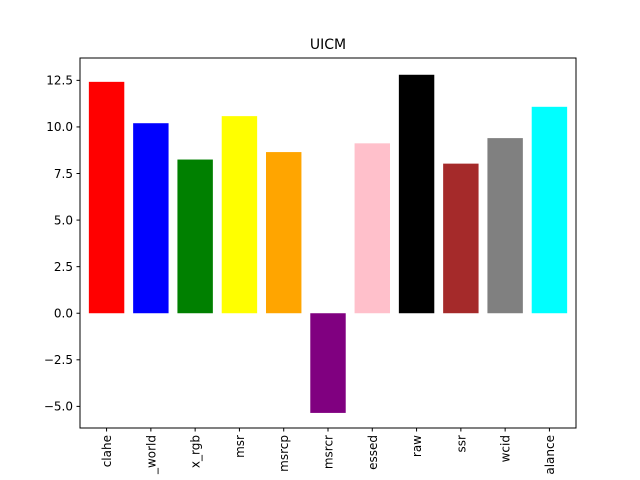 The image size is (640, 480). Describe the element at coordinates (58, 407) in the screenshot. I see `y-tick-label: −5.0` at that location.